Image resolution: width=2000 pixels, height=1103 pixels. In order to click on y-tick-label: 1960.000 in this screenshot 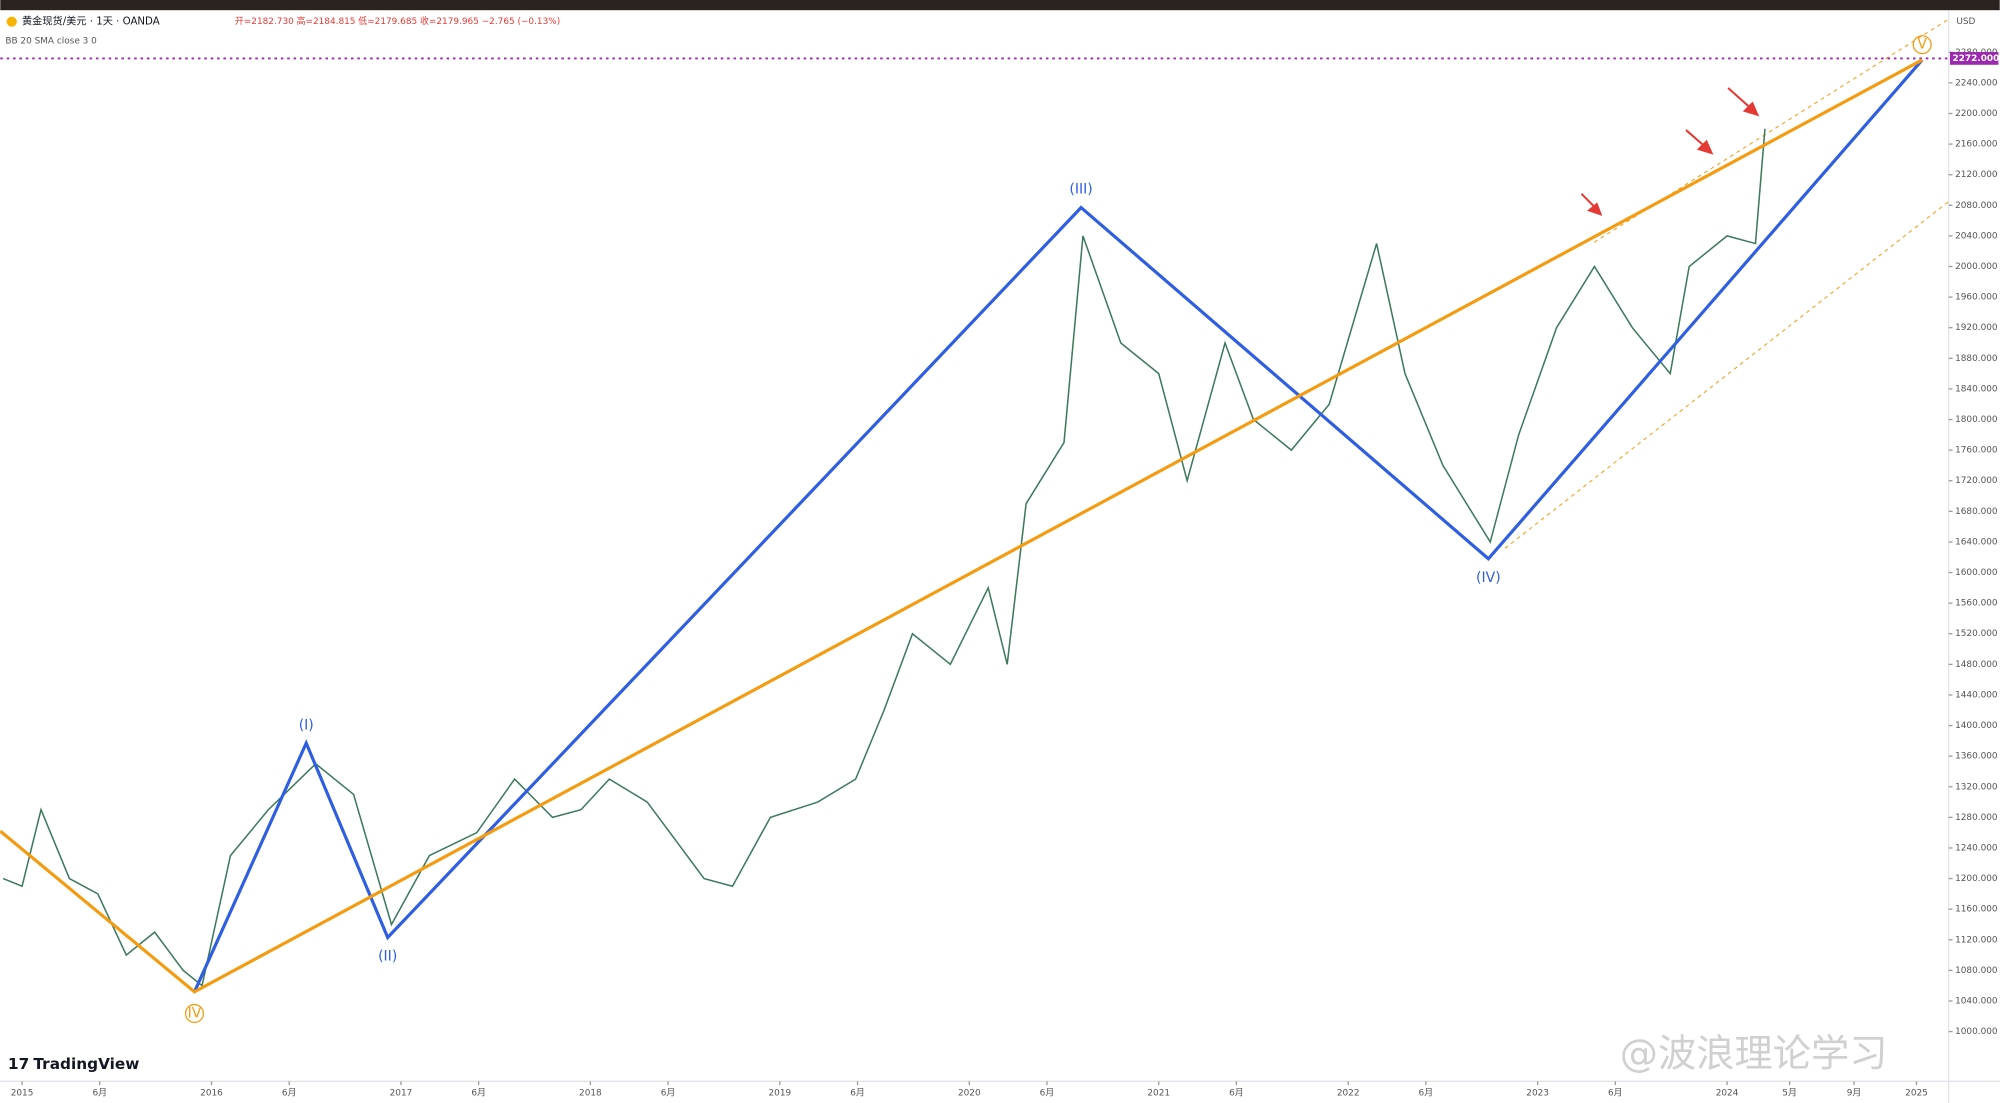, I will do `click(1976, 298)`.